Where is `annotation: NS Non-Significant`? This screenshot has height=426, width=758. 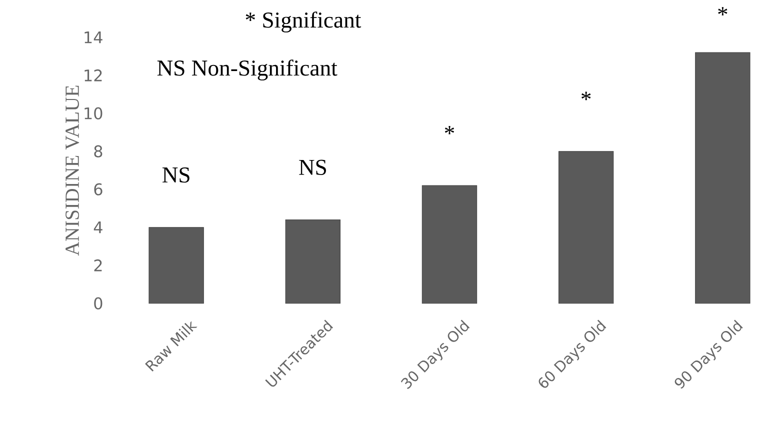 annotation: NS Non-Significant is located at coordinates (247, 70).